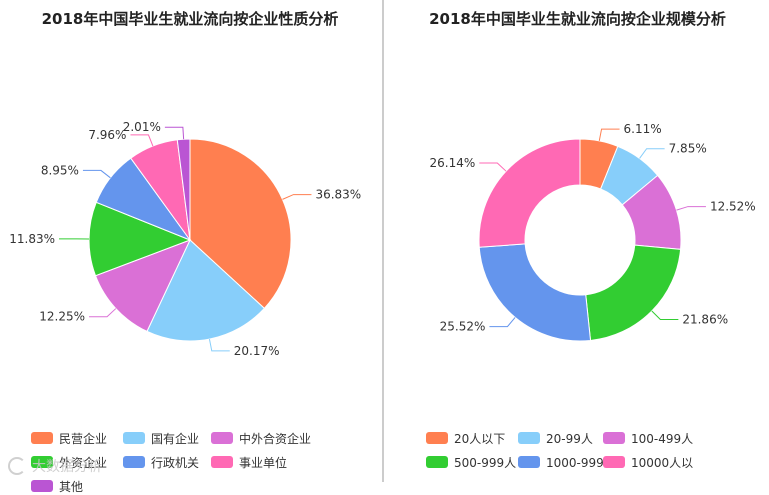  Describe the element at coordinates (107, 135) in the screenshot. I see `data-label: 7.96%` at that location.